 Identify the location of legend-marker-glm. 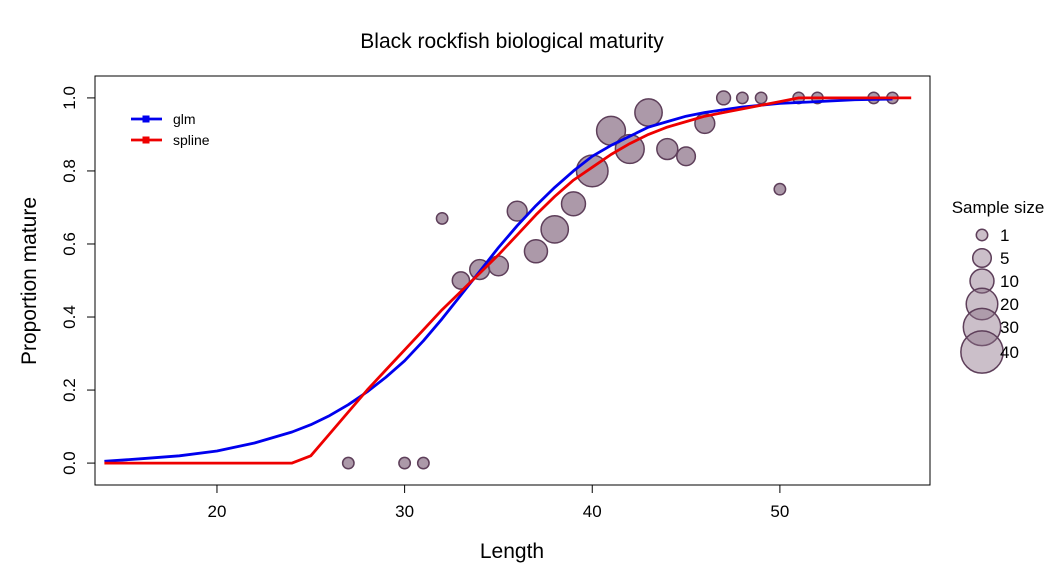
(146, 119).